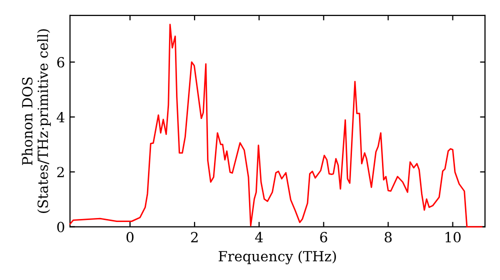 The width and height of the screenshot is (500, 280). What do you see at coordinates (130, 237) in the screenshot?
I see `x-tick-label: 0` at bounding box center [130, 237].